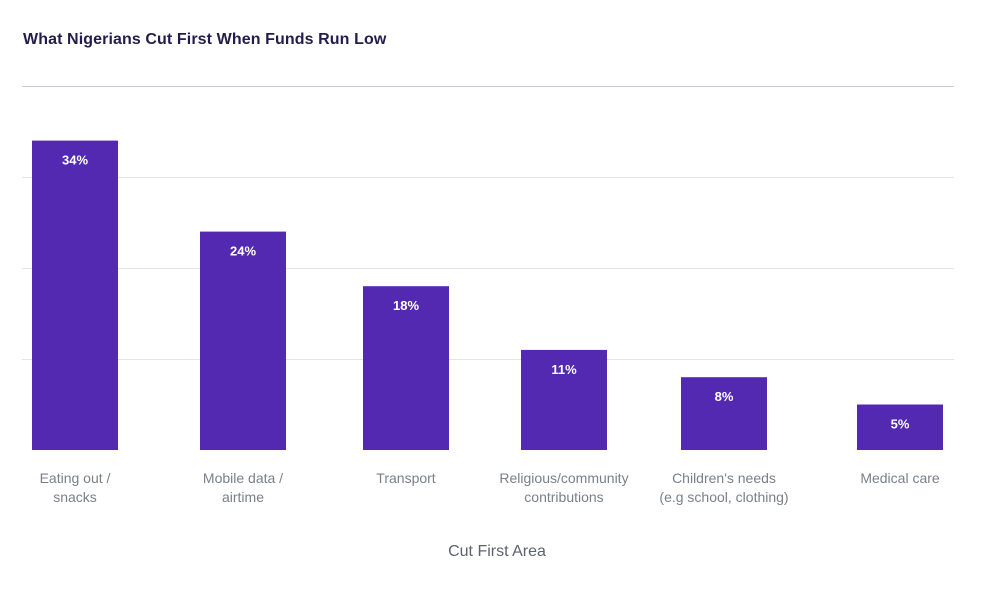 Image resolution: width=994 pixels, height=594 pixels. Describe the element at coordinates (563, 487) in the screenshot. I see `x-tick-label: Religious/community contributions` at that location.